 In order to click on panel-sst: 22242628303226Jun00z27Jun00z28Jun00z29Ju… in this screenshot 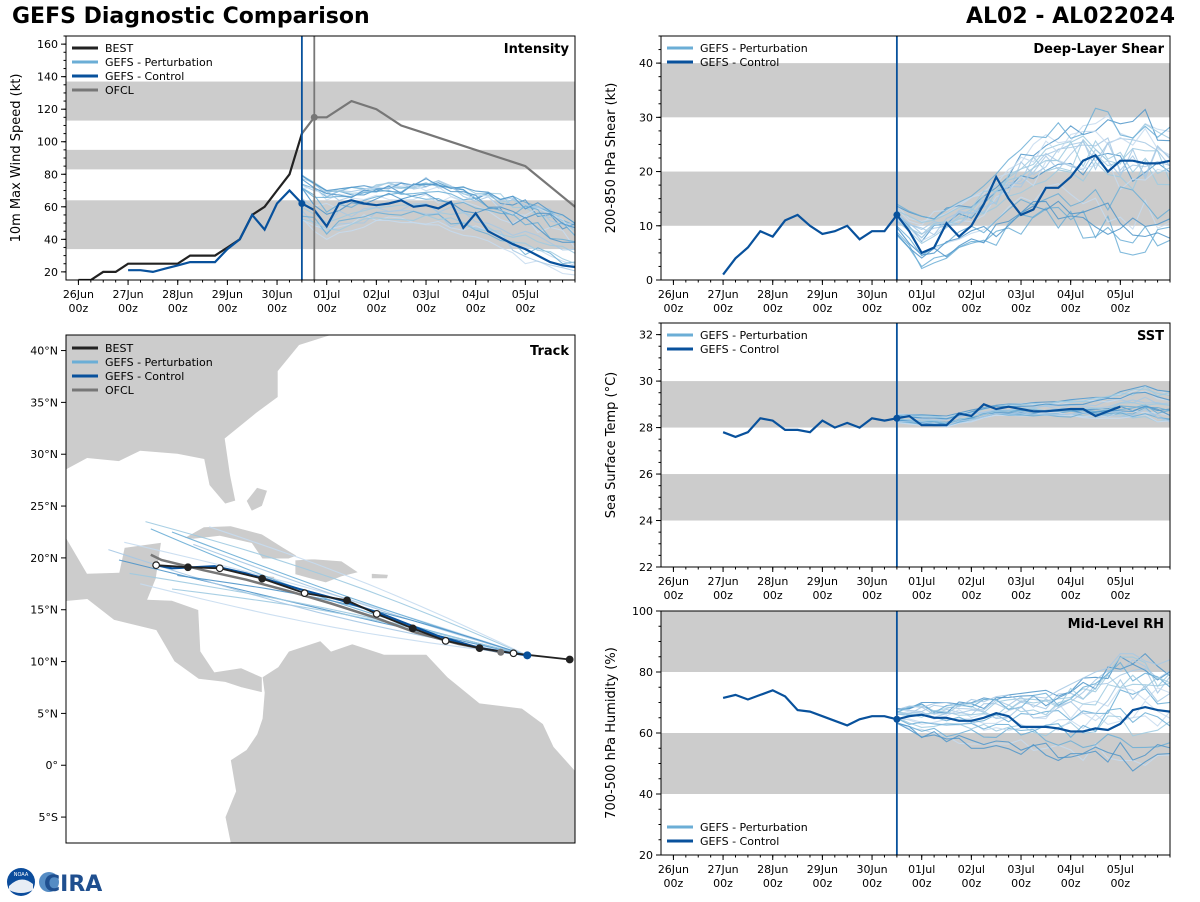, I will do `click(887, 462)`.